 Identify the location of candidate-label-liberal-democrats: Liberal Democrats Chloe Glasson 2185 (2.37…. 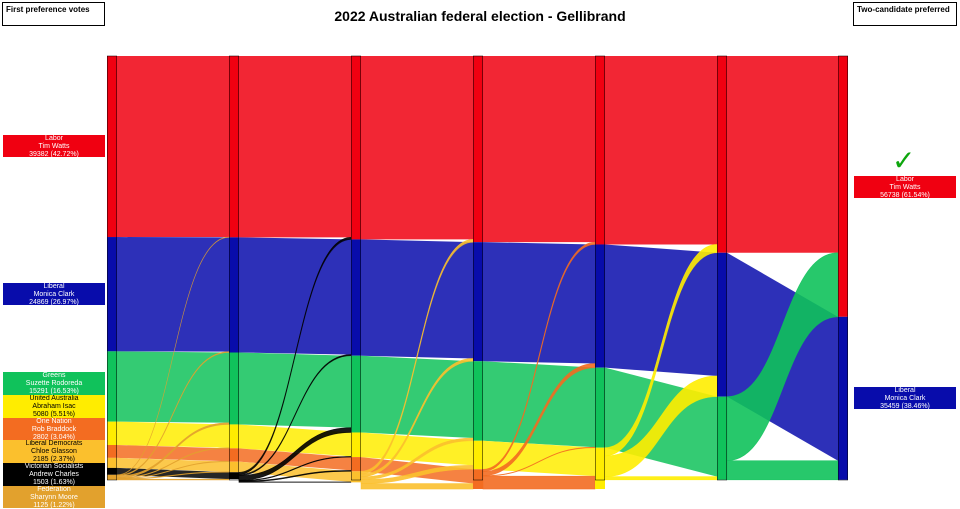
(54, 451).